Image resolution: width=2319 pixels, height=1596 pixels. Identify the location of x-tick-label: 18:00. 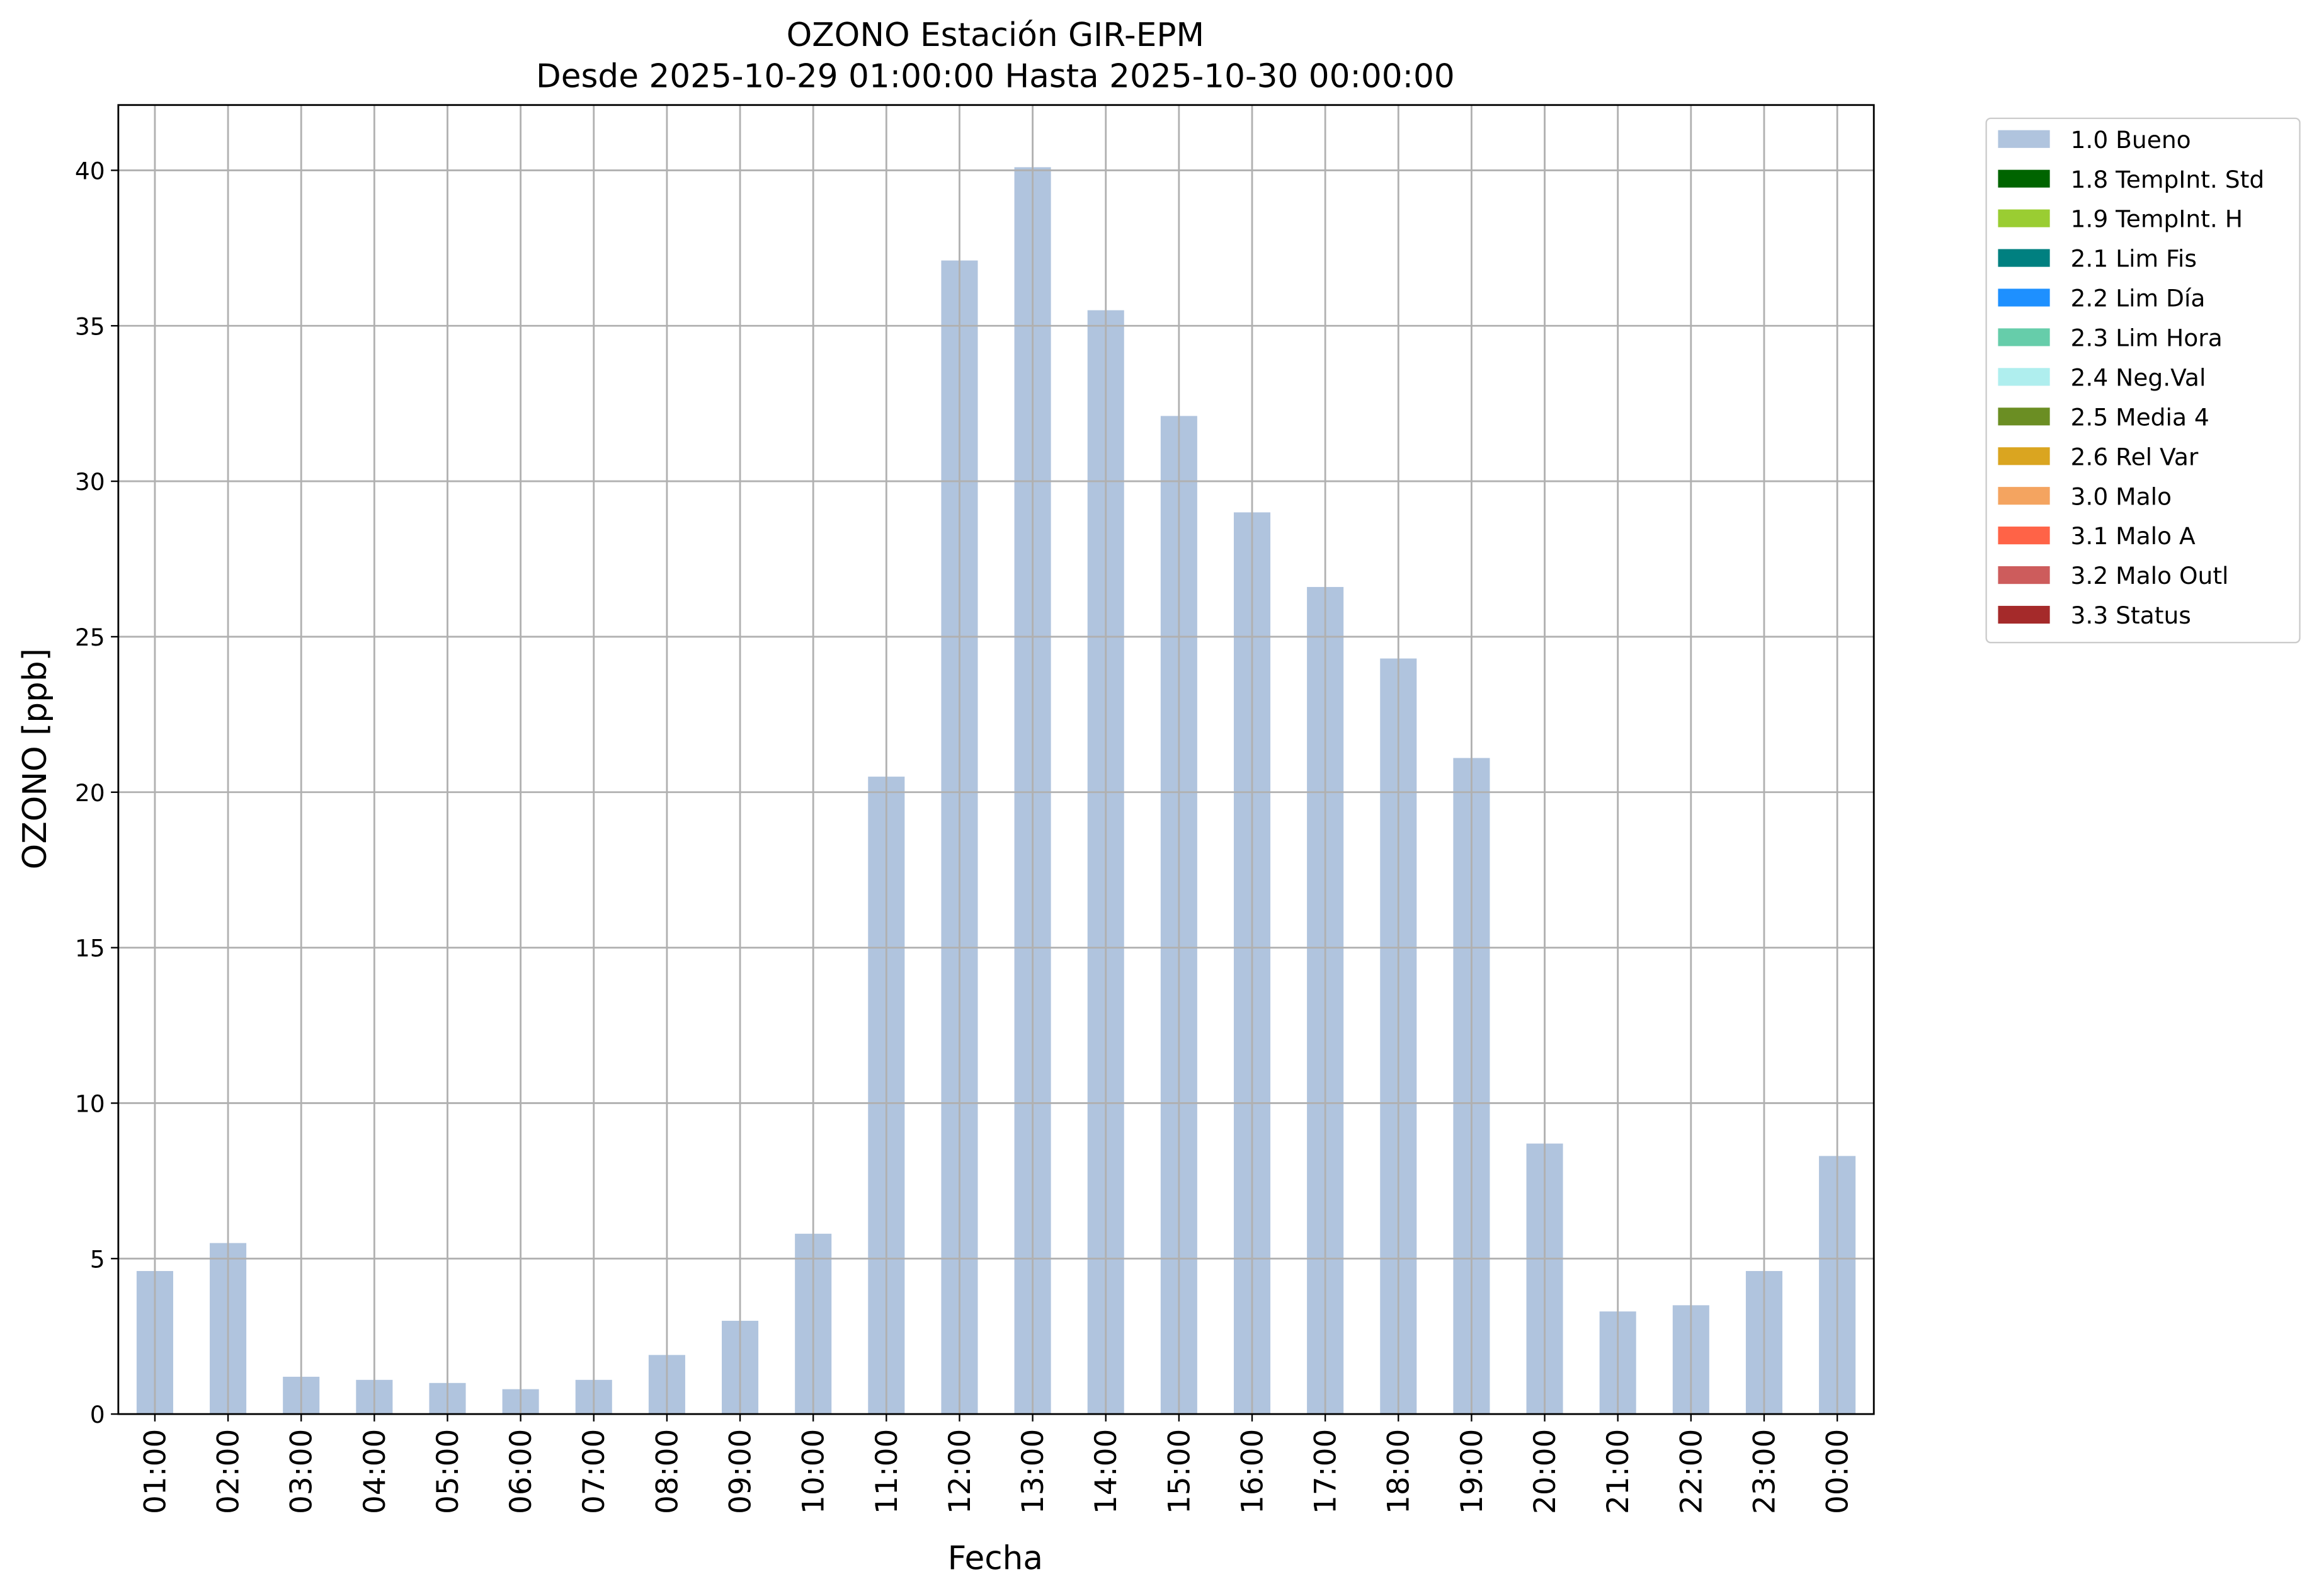
(1399, 1471).